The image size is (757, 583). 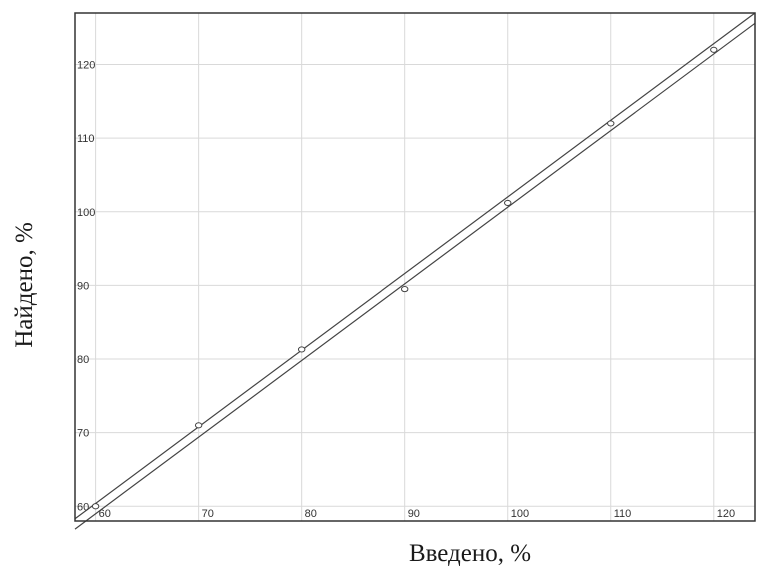 I want to click on x-tick-label: 80, so click(x=311, y=514).